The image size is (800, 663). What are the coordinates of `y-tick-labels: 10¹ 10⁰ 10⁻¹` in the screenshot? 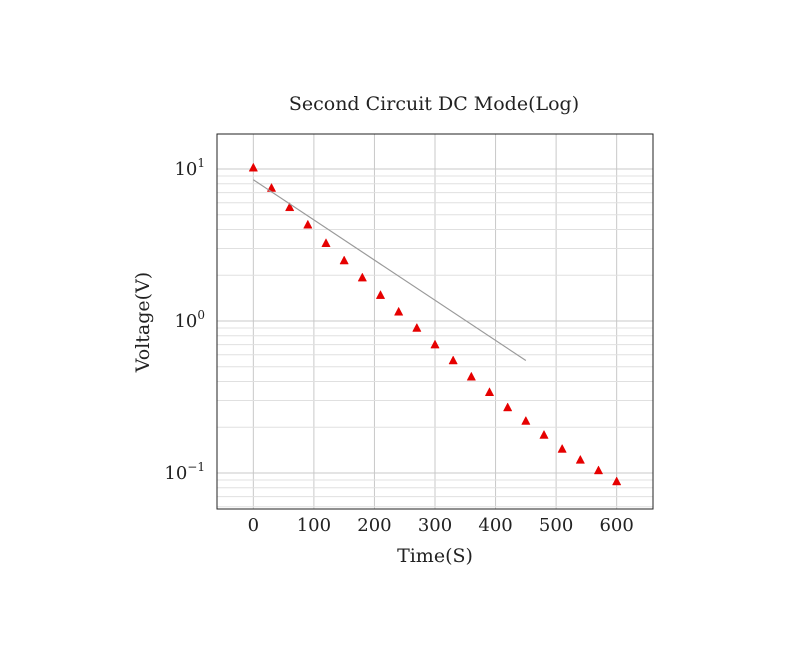 It's located at (184, 320).